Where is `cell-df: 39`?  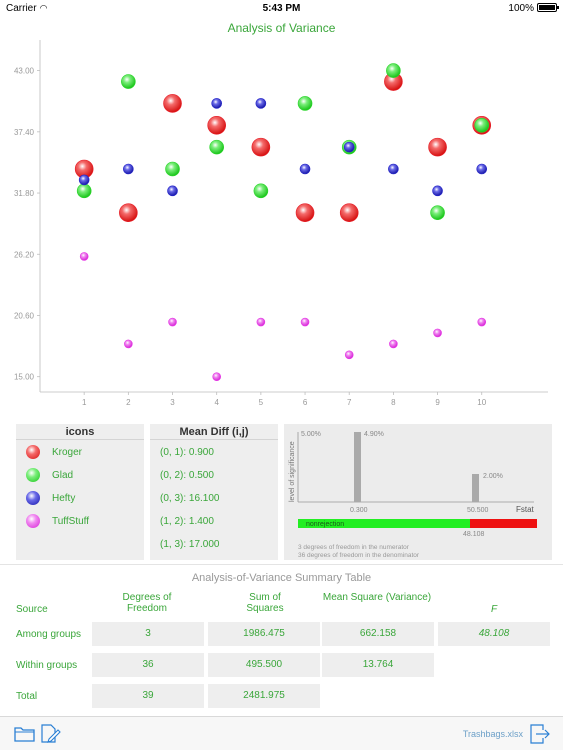
cell-df: 39 is located at coordinates (148, 696).